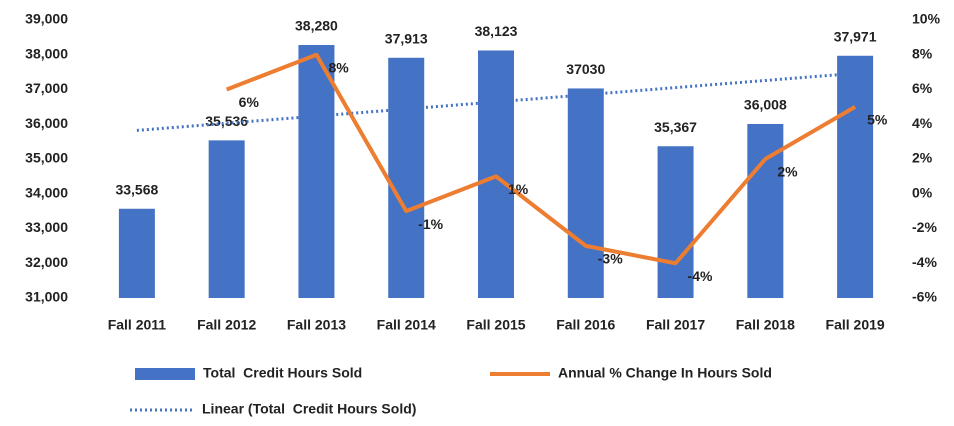 The height and width of the screenshot is (426, 954). Describe the element at coordinates (855, 325) in the screenshot. I see `x-tick-label: Fall 2019` at that location.